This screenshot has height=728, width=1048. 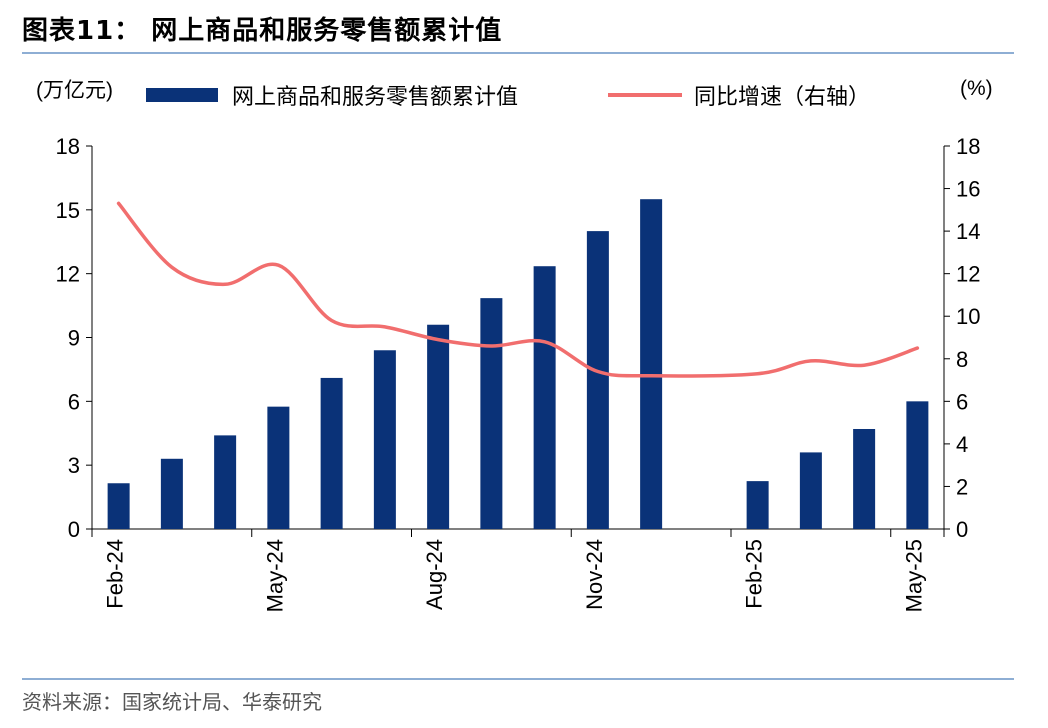 I want to click on right-tick-label: 0, so click(x=962, y=529).